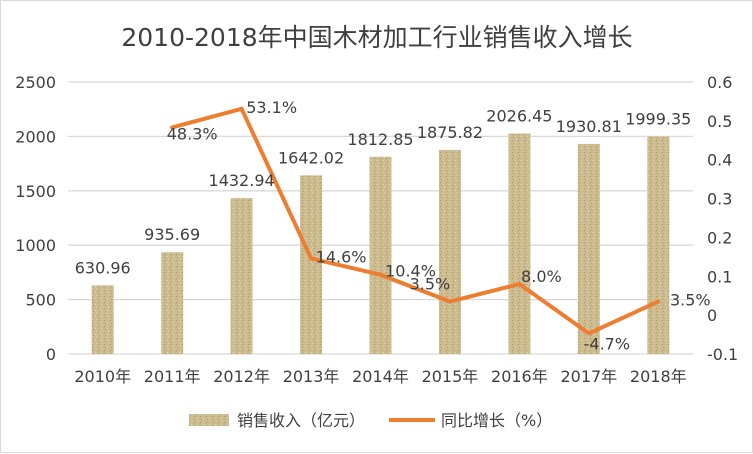  I want to click on line-data-label: 48.3%, so click(192, 133).